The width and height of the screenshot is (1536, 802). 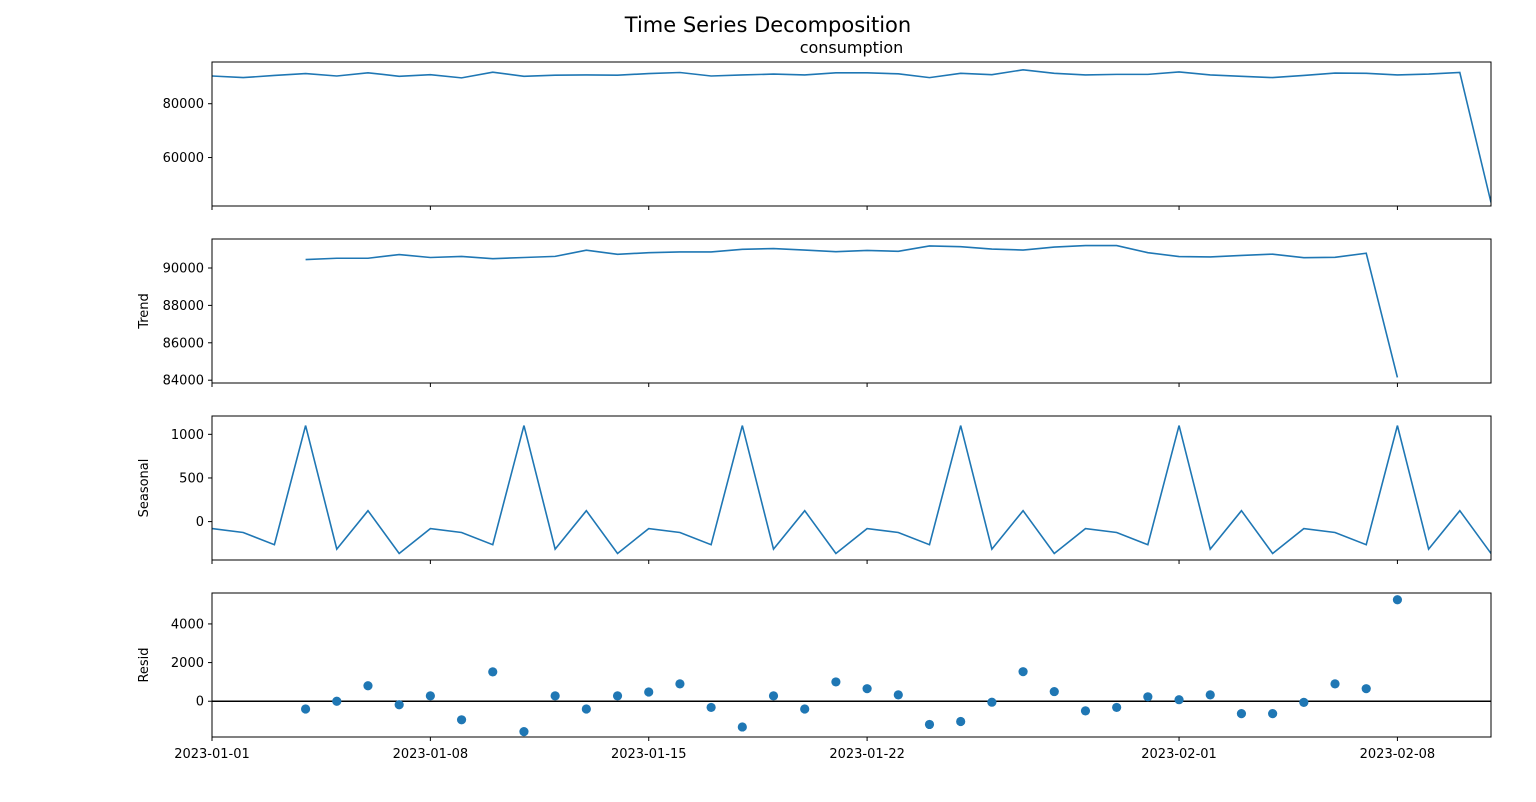 What do you see at coordinates (852, 47) in the screenshot?
I see `panel-subtitle-observed: consumption` at bounding box center [852, 47].